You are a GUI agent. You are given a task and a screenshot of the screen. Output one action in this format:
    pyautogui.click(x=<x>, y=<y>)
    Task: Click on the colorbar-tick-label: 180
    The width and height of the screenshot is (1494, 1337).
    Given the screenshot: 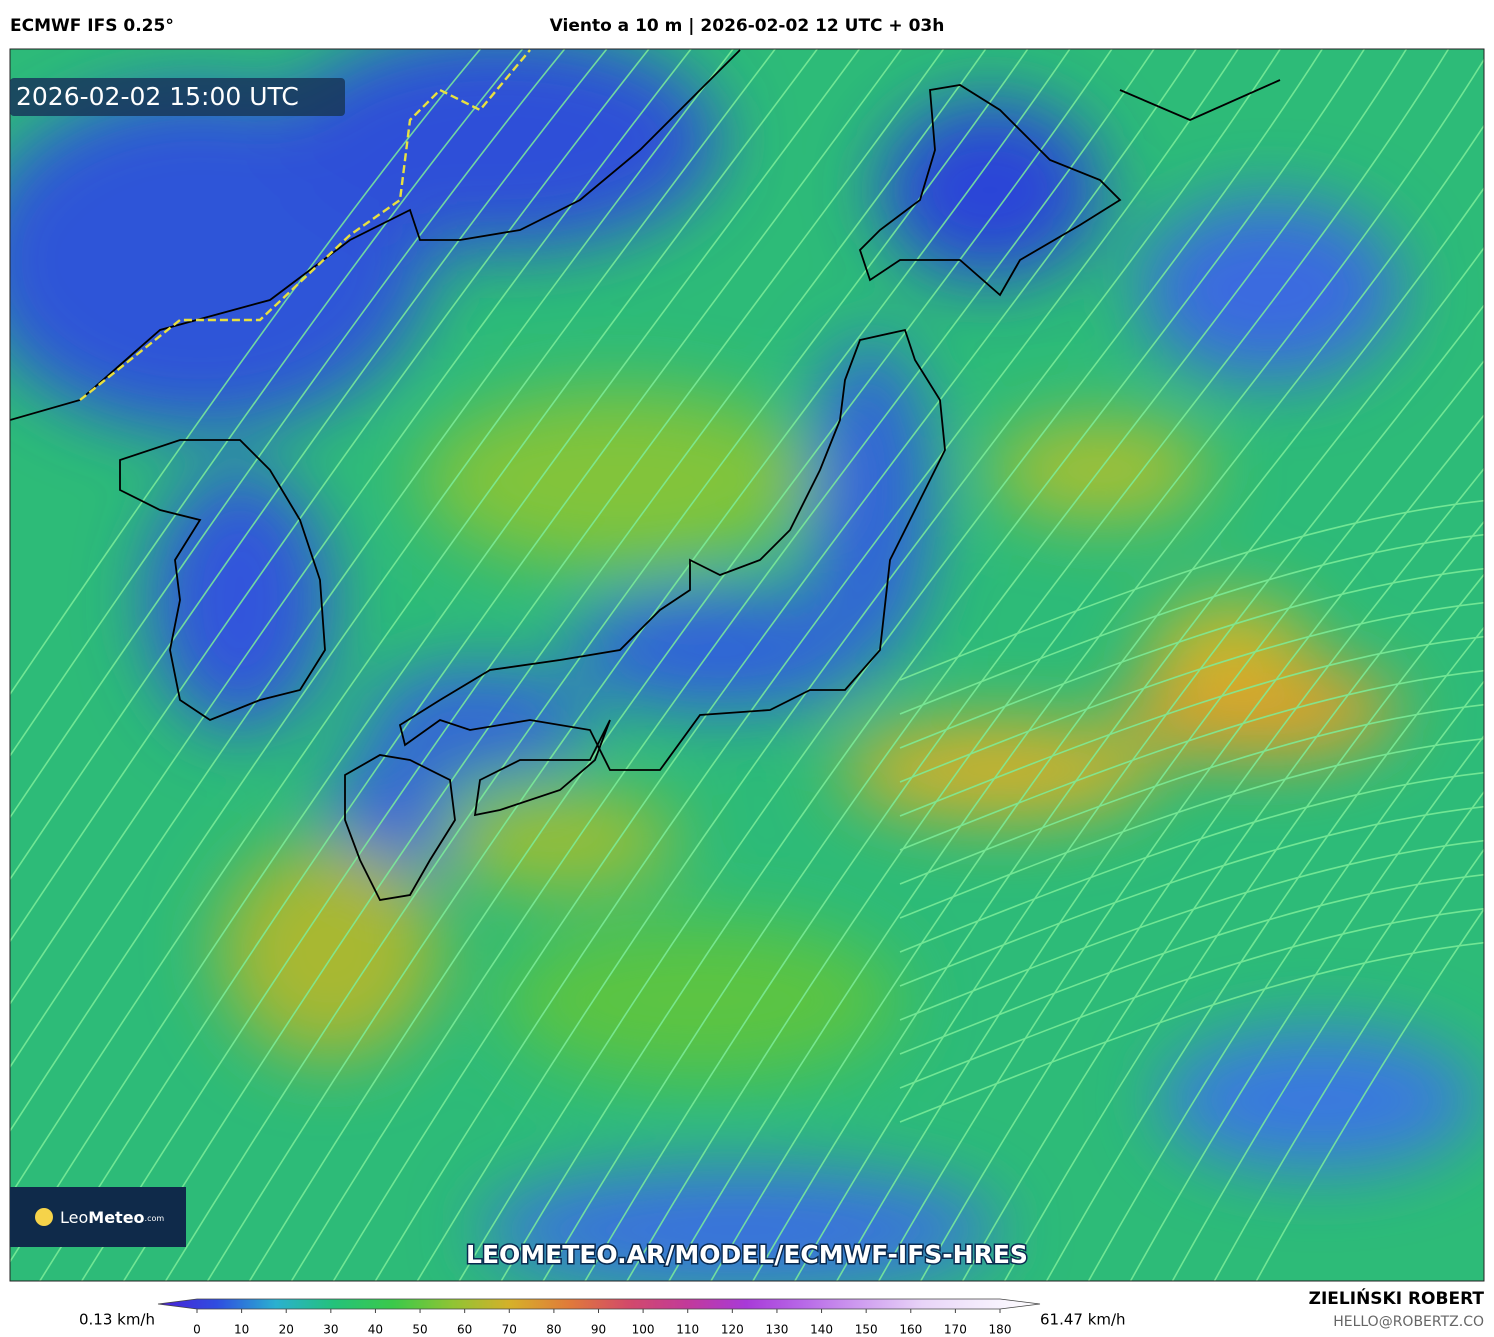 What is the action you would take?
    pyautogui.click(x=1000, y=1330)
    